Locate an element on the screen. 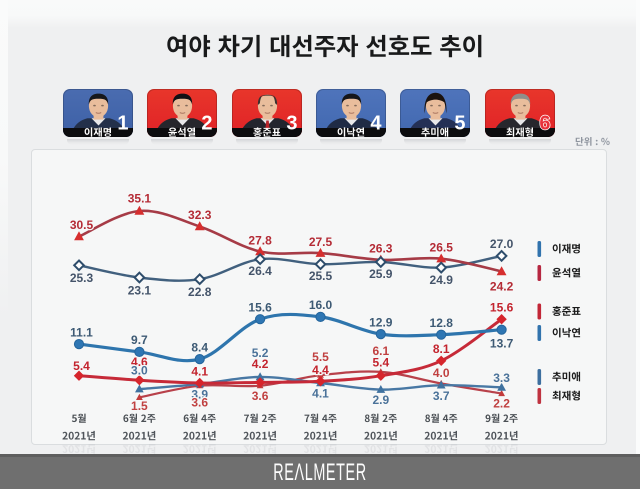  svg-text: 24.9 is located at coordinates (442, 280).